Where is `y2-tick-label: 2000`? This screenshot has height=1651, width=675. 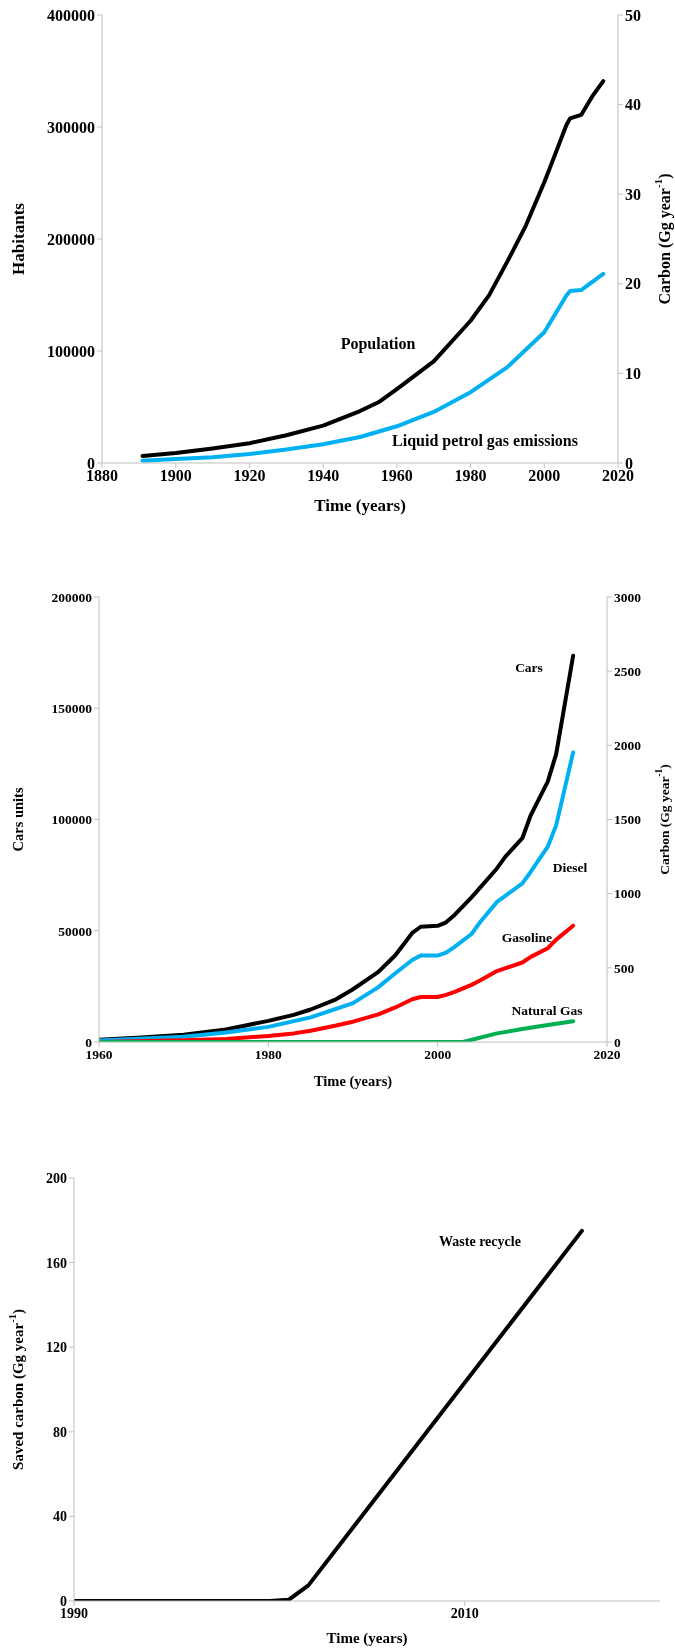 y2-tick-label: 2000 is located at coordinates (628, 746).